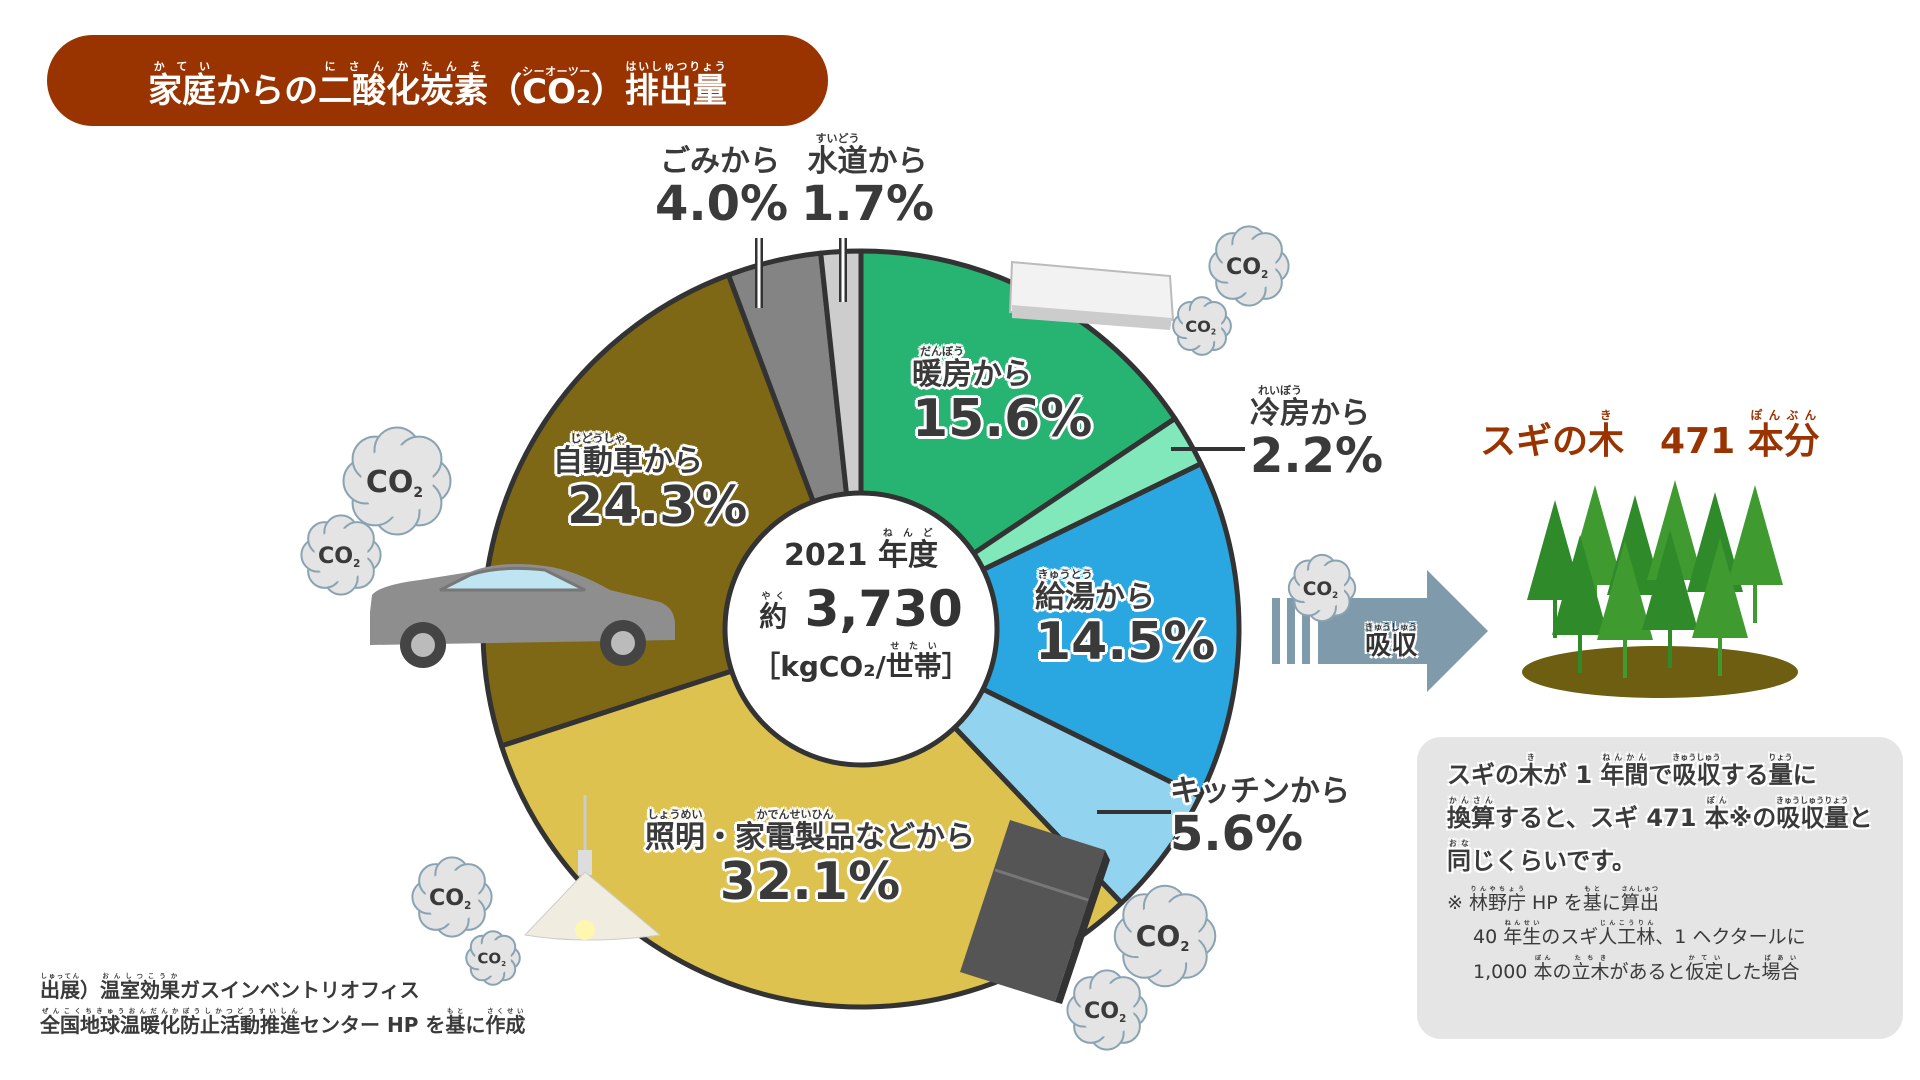  I want to click on ruby-text: 世帯せたい, so click(913, 662).